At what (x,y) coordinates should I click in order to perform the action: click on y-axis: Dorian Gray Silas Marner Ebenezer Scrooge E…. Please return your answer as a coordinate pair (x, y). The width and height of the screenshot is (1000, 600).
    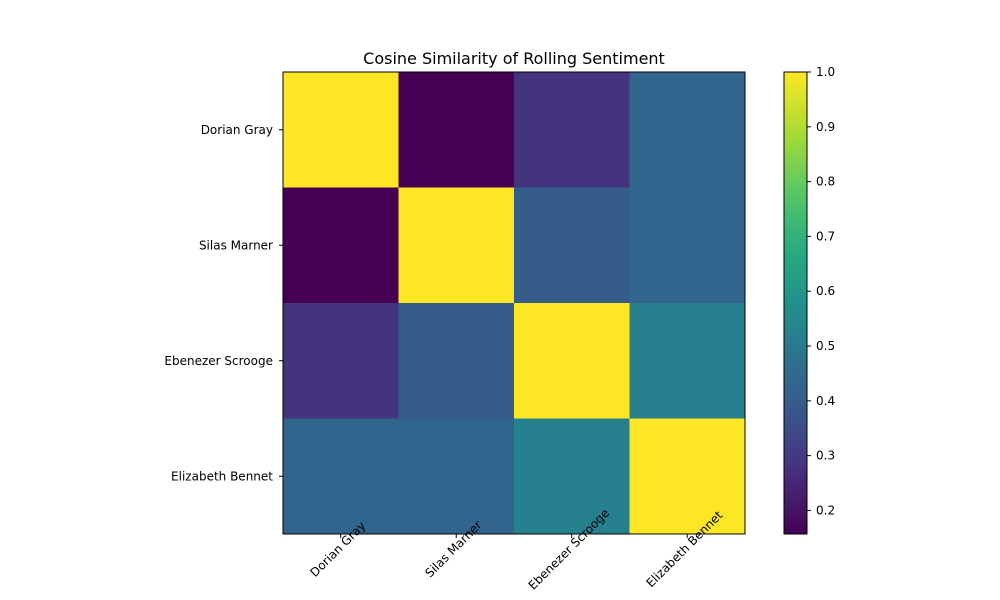
    Looking at the image, I should click on (223, 303).